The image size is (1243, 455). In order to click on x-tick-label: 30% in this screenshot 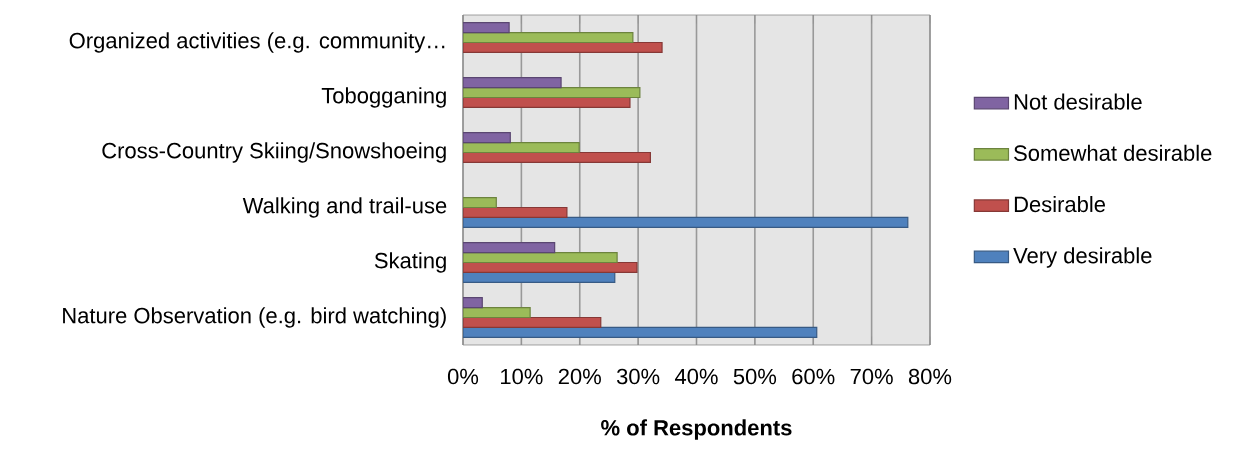, I will do `click(638, 376)`.